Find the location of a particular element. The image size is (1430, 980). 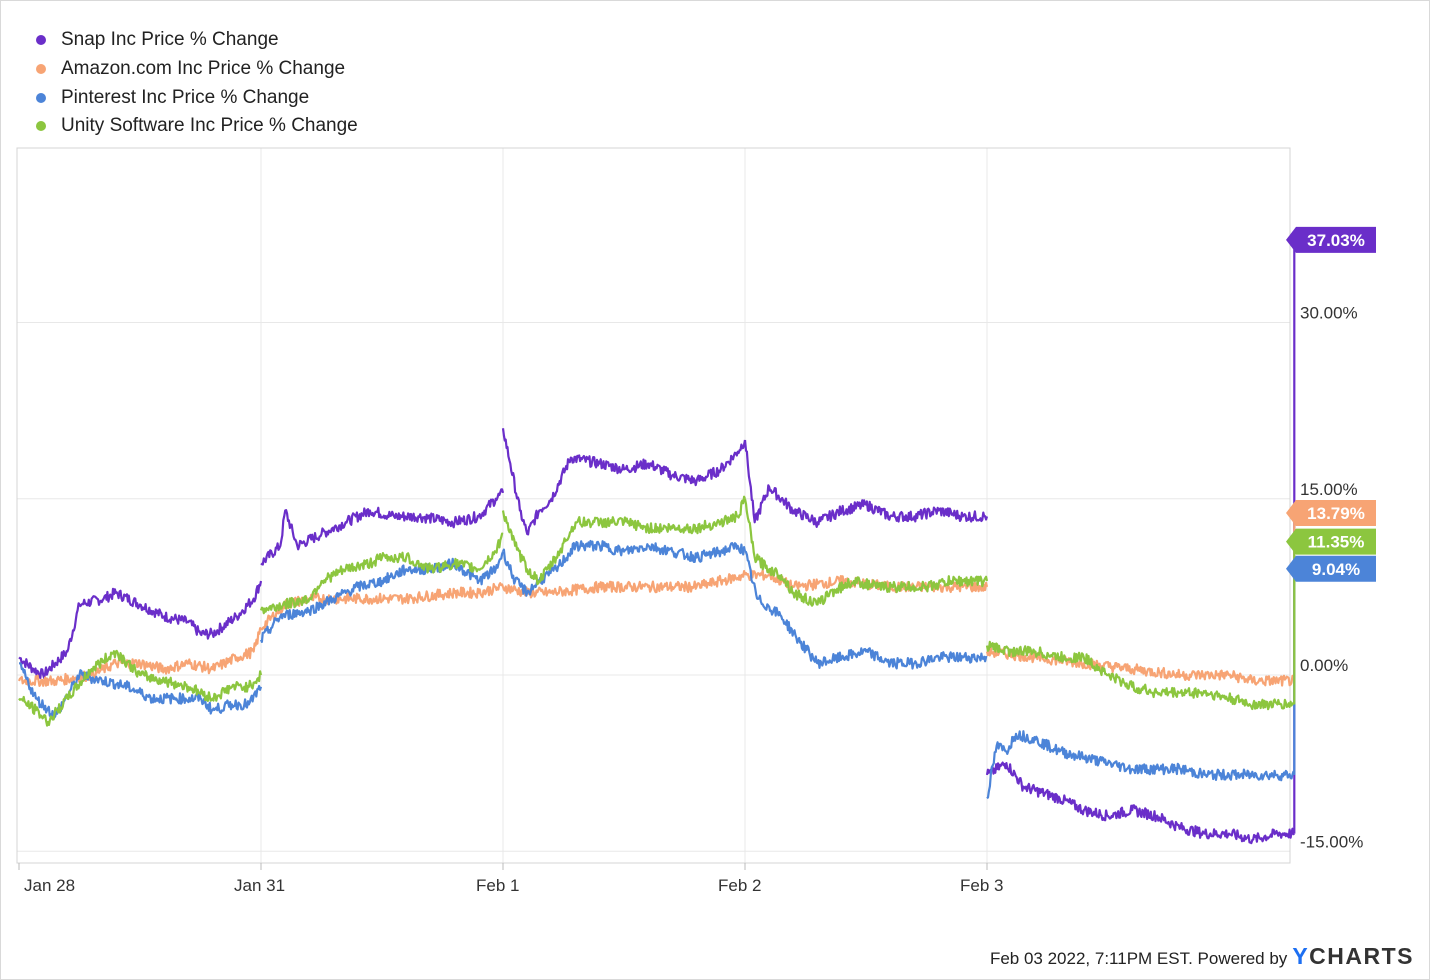

x-tick-label: Jan 31 is located at coordinates (259, 885).